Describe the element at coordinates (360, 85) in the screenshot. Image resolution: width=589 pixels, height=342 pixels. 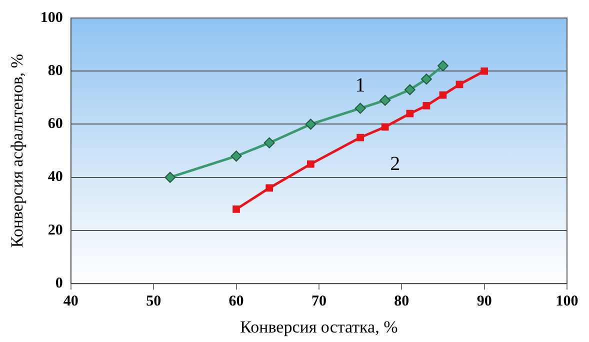
I see `series-label: 1` at that location.